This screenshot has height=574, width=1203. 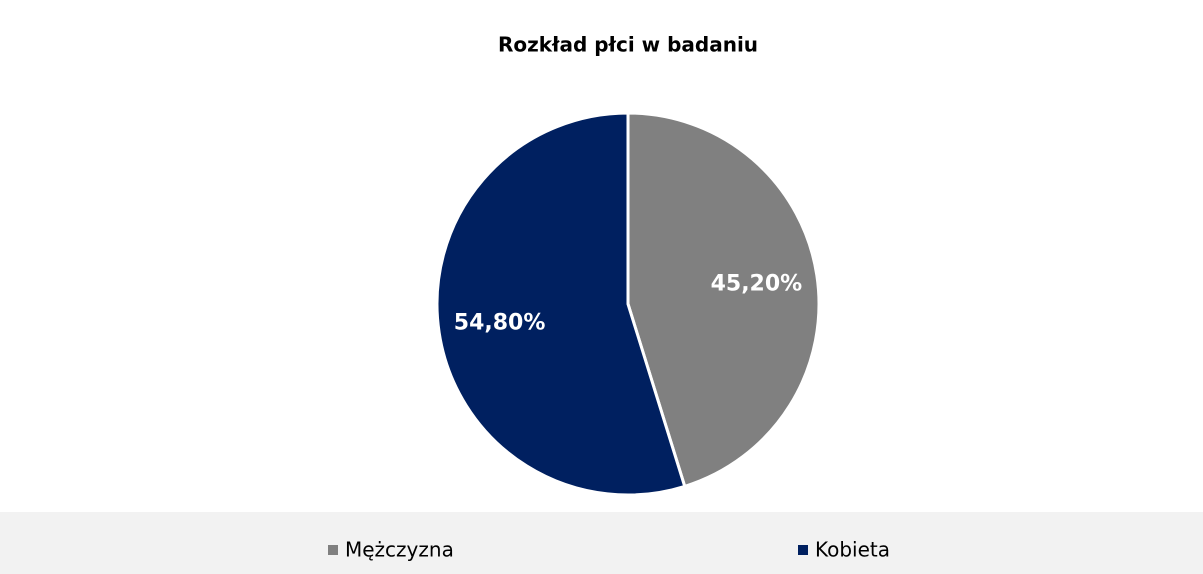 What do you see at coordinates (852, 550) in the screenshot?
I see `legend-label: Kobieta` at bounding box center [852, 550].